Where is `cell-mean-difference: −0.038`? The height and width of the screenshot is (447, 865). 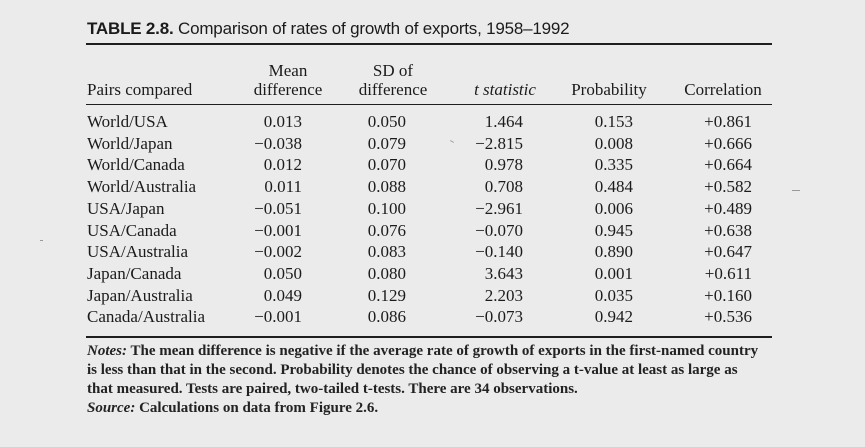
cell-mean-difference: −0.038 is located at coordinates (278, 143).